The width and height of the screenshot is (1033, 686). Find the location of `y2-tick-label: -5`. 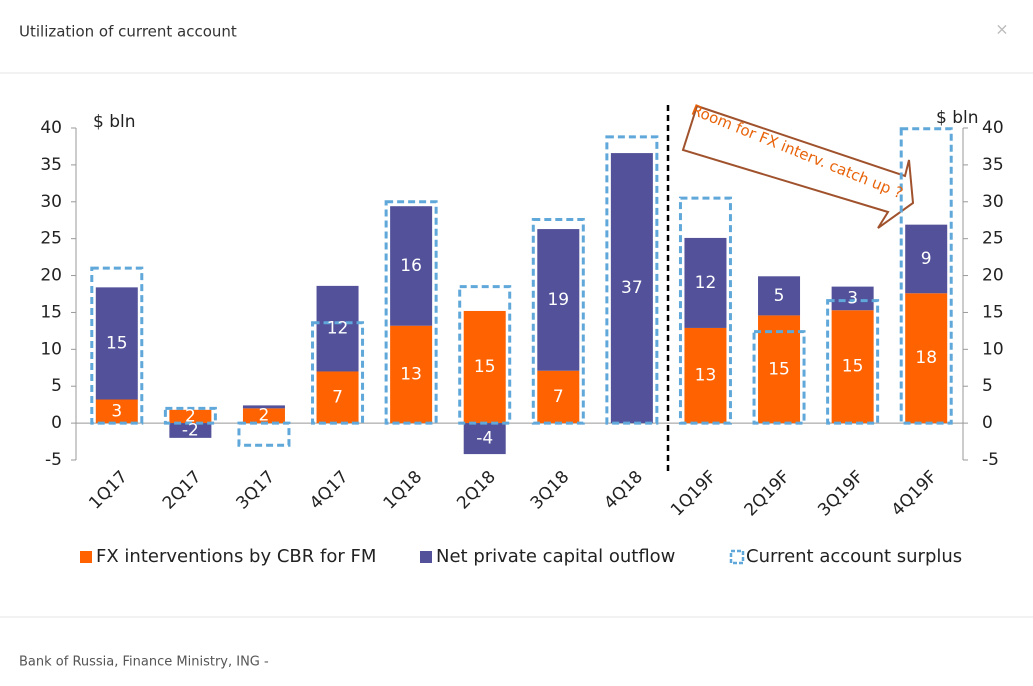

y2-tick-label: -5 is located at coordinates (990, 460).